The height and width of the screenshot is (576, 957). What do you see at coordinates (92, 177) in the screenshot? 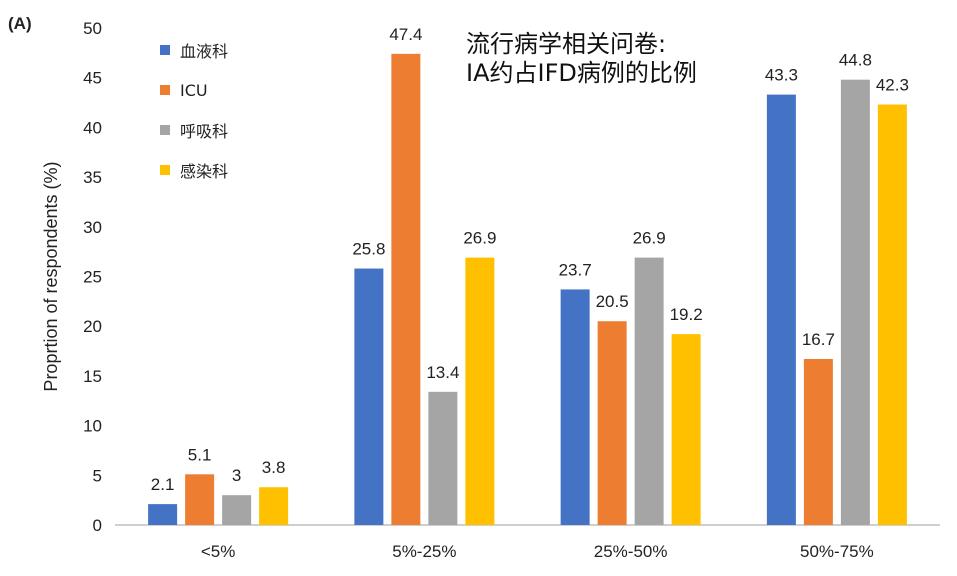
I see `y-tick-label: 35` at bounding box center [92, 177].